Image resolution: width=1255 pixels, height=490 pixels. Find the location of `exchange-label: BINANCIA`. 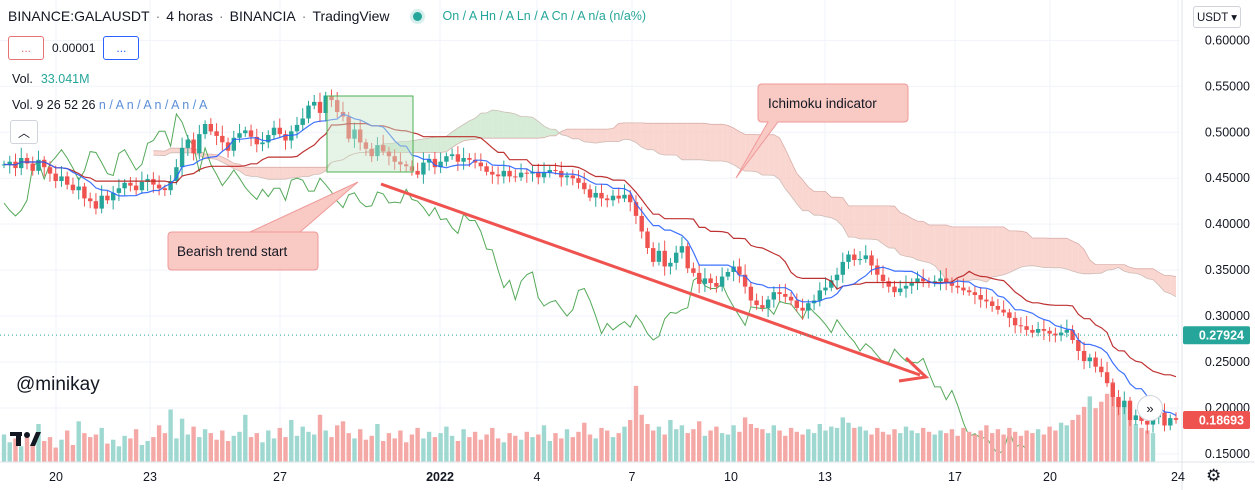

exchange-label: BINANCIA is located at coordinates (262, 16).